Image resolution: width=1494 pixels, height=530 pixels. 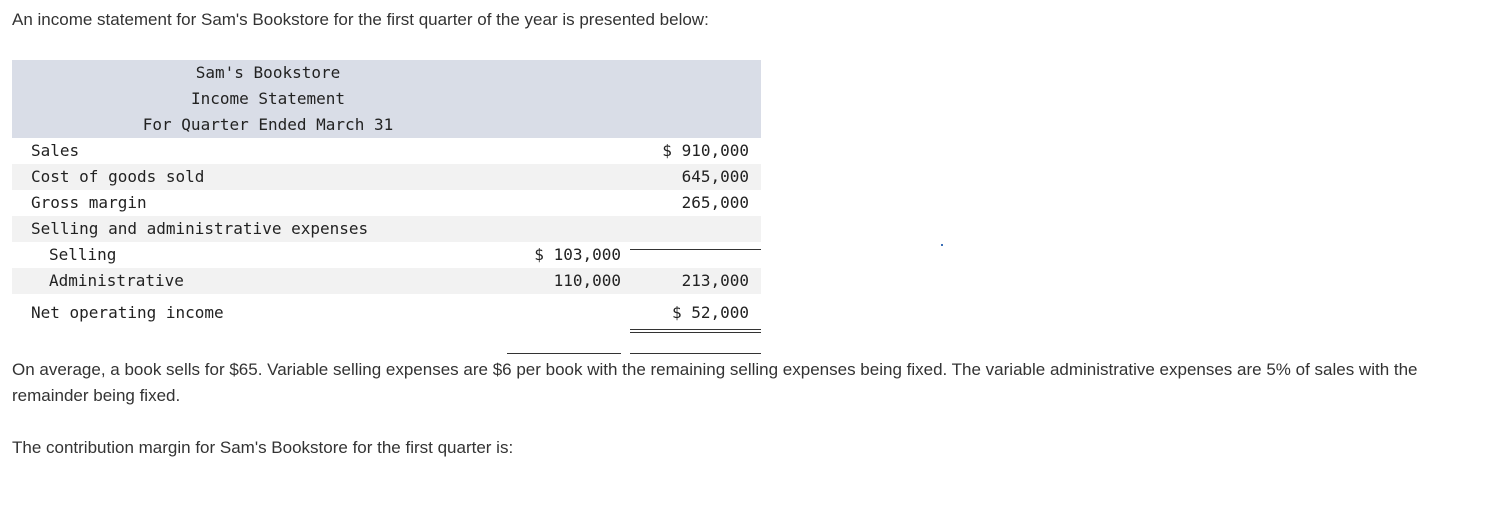 What do you see at coordinates (386, 255) in the screenshot?
I see `row-selling: Selling $ 103,000` at bounding box center [386, 255].